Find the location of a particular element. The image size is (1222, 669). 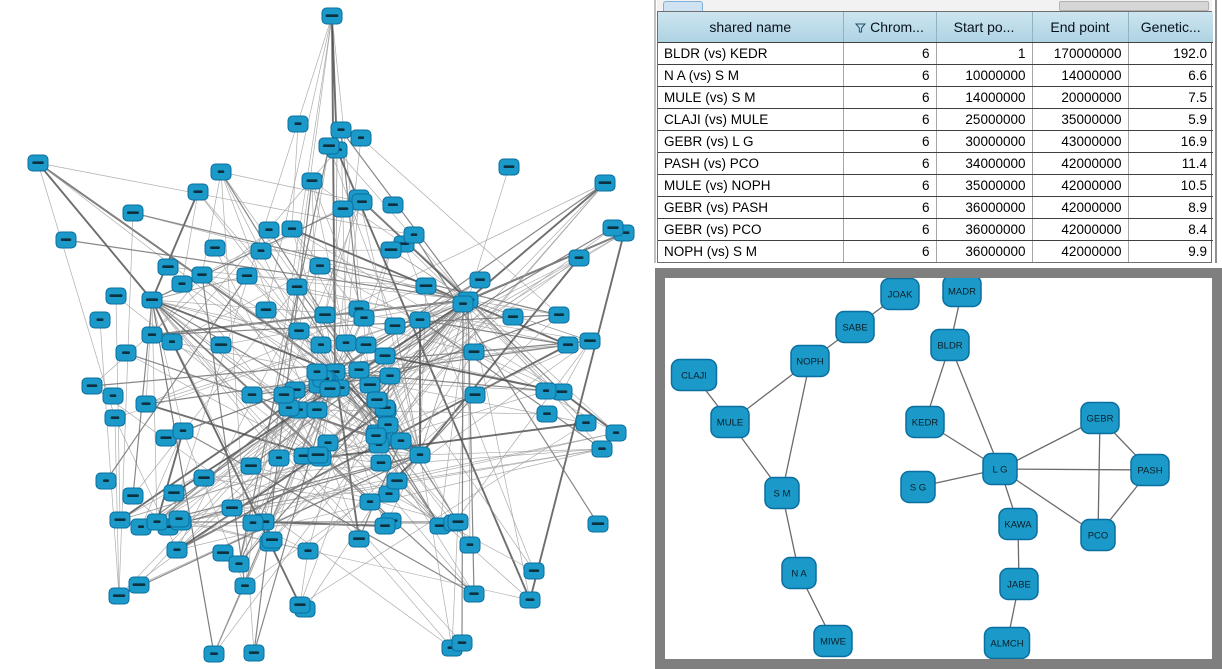

cell-shared-name: PASH (vs) PCO is located at coordinates (751, 163).